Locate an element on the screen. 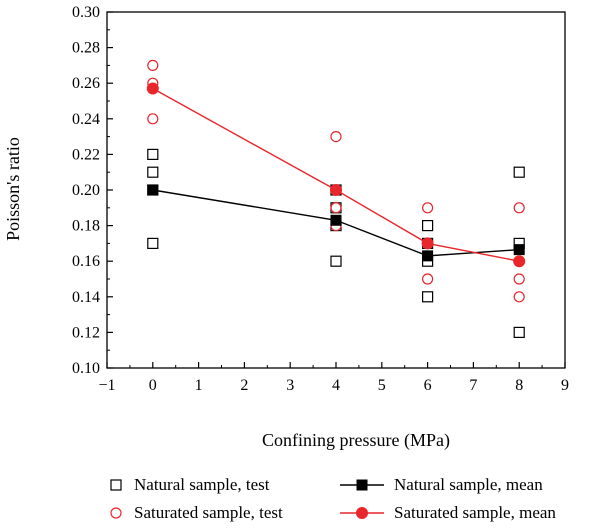 The height and width of the screenshot is (531, 600). x-tick-label: 8 is located at coordinates (519, 385).